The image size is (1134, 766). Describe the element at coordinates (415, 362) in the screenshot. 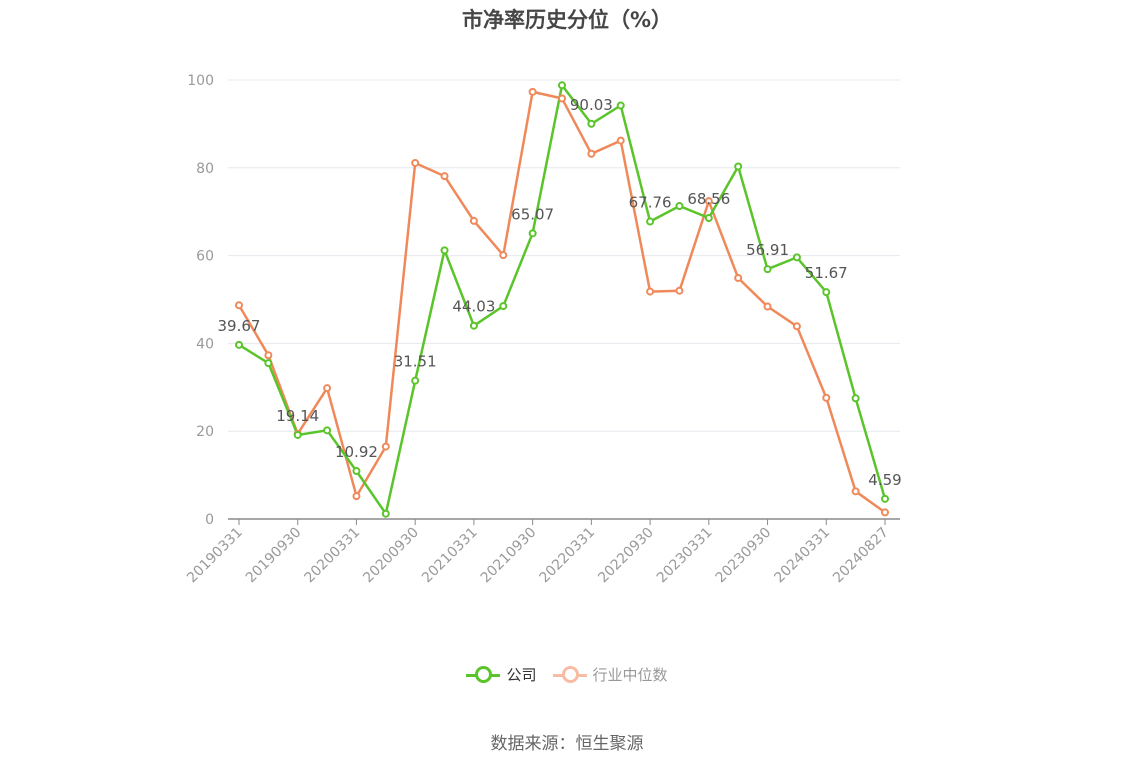

I see `data-label-6: 31.51` at that location.